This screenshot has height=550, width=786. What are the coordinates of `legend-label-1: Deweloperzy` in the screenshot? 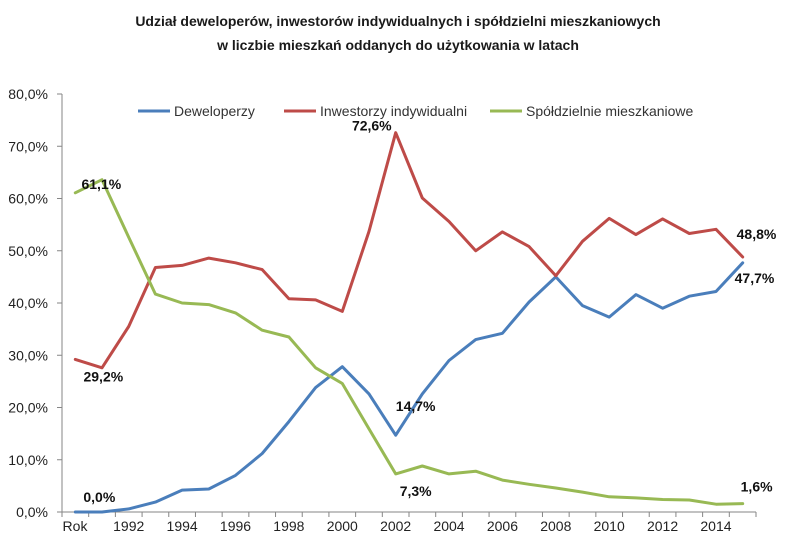 It's located at (214, 111).